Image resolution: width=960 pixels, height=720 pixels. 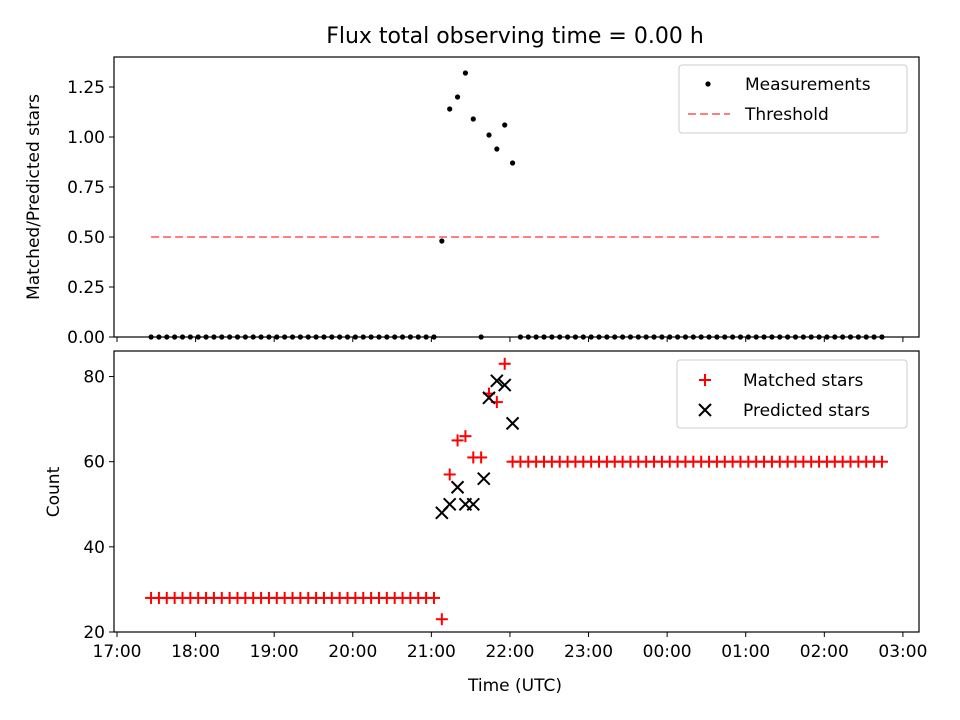 What do you see at coordinates (352, 652) in the screenshot?
I see `bottom-xtick-label: 20:00` at bounding box center [352, 652].